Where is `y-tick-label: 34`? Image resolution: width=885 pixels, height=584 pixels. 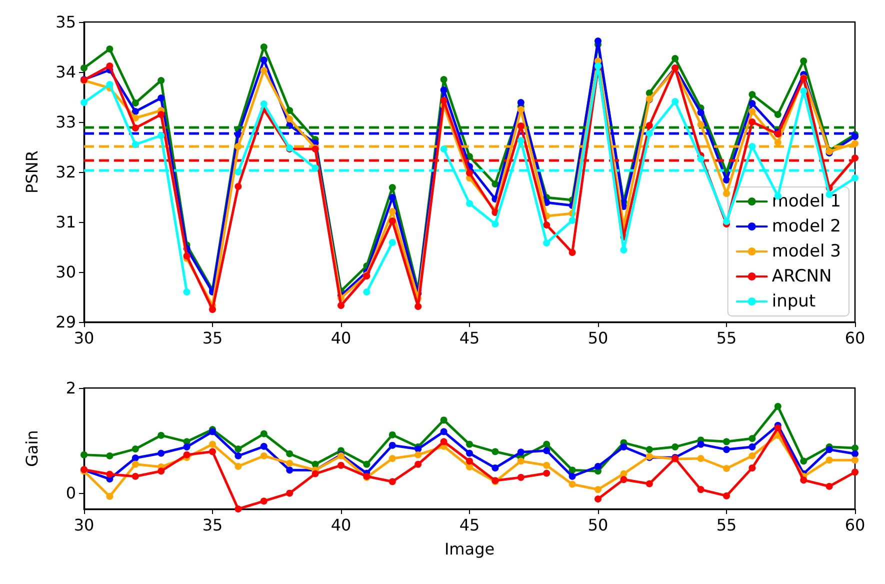 y-tick-label: 34 is located at coordinates (66, 72).